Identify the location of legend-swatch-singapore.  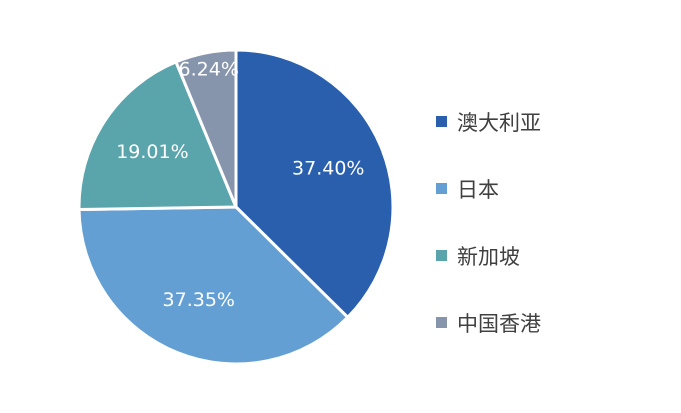
(441, 255).